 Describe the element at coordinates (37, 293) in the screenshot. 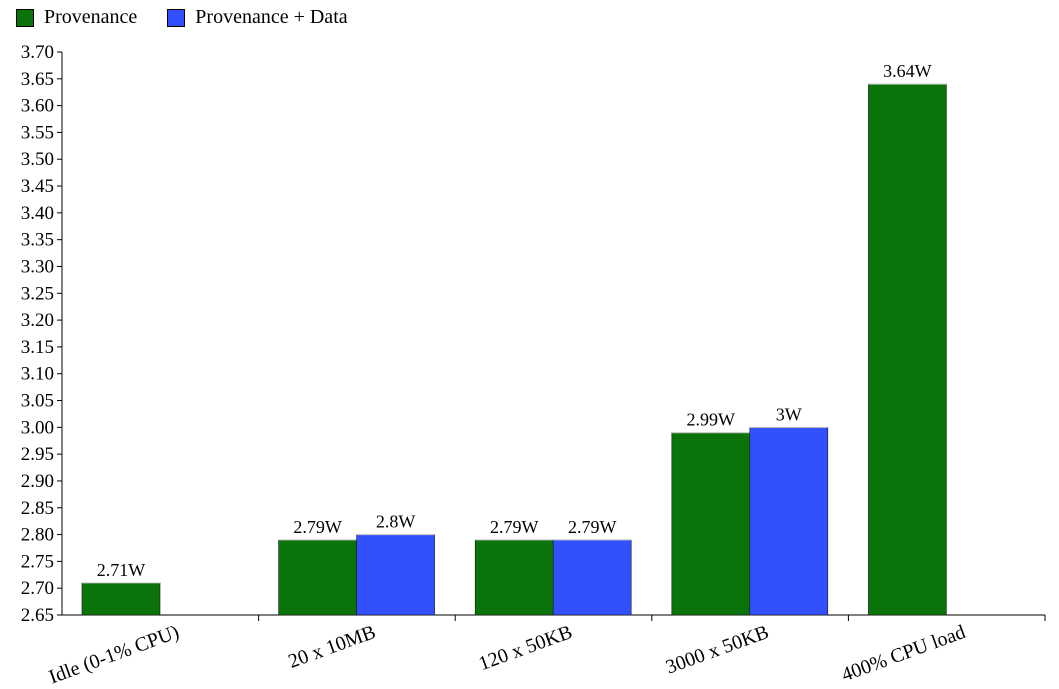

I see `y-tick-label: 3.25` at that location.